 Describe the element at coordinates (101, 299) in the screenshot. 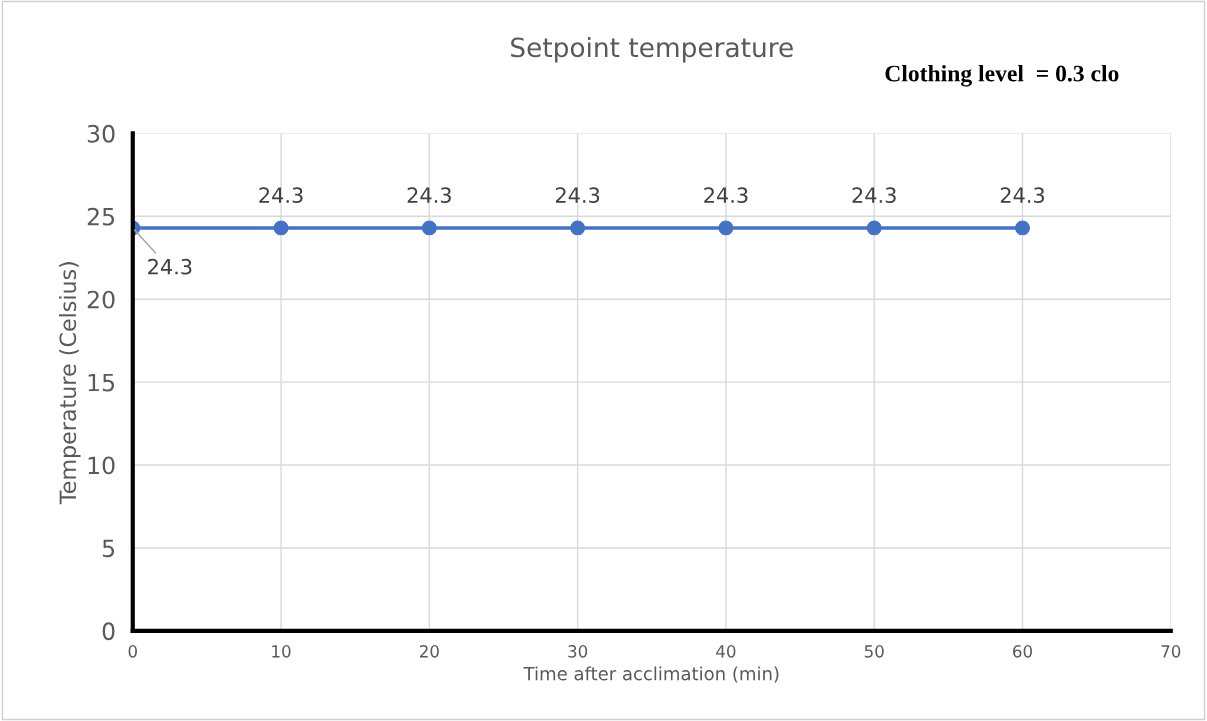

I see `y-tick-label: 20` at that location.